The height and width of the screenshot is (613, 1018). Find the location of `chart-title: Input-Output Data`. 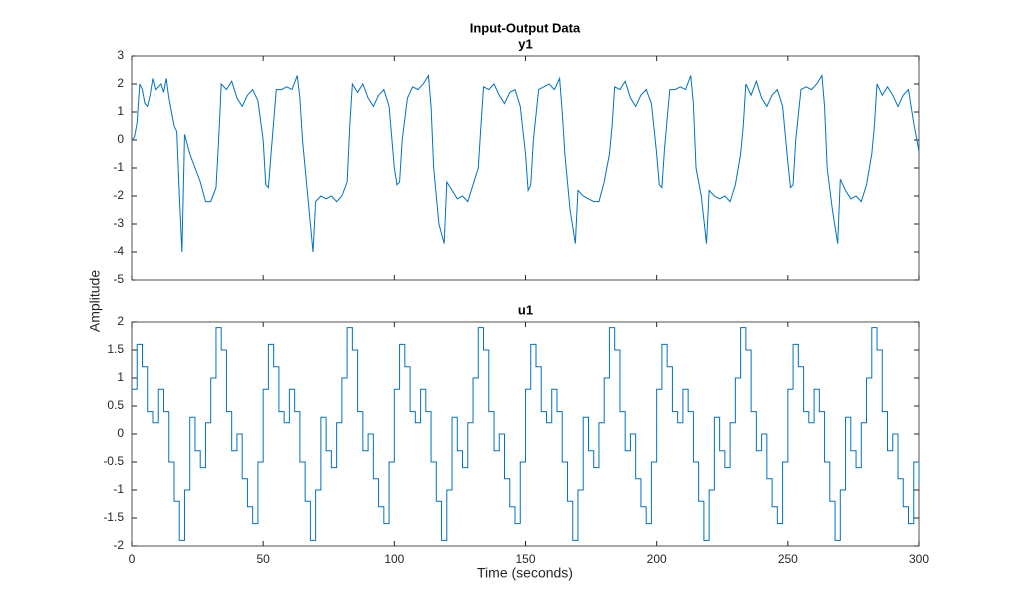

chart-title: Input-Output Data is located at coordinates (525, 27).